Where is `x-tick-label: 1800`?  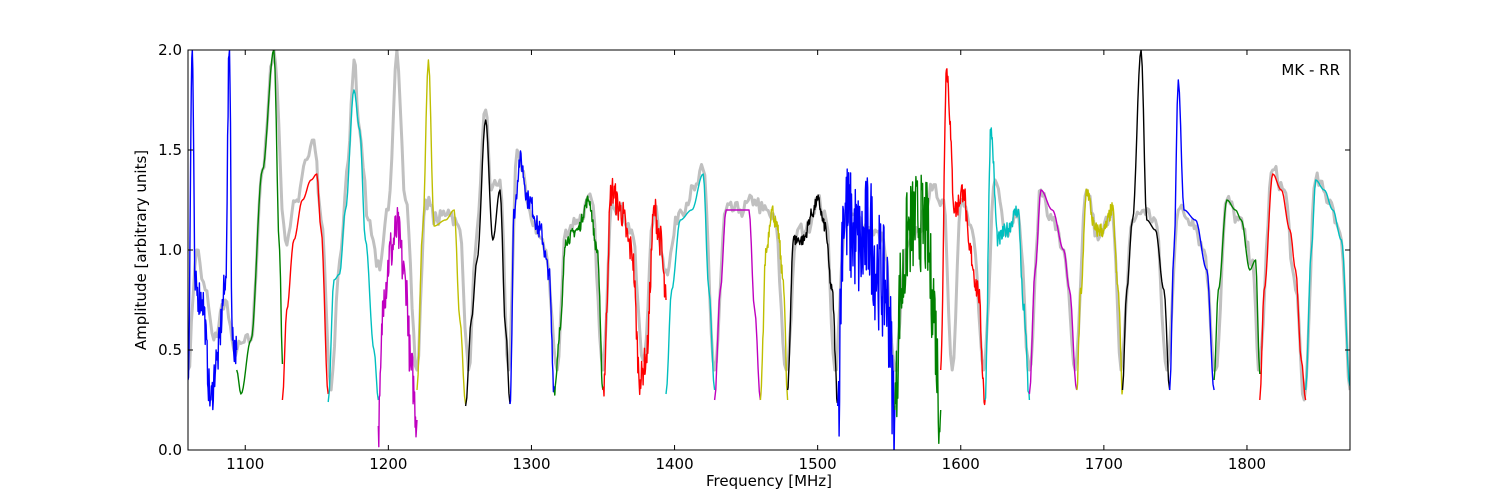
x-tick-label: 1800 is located at coordinates (1247, 464).